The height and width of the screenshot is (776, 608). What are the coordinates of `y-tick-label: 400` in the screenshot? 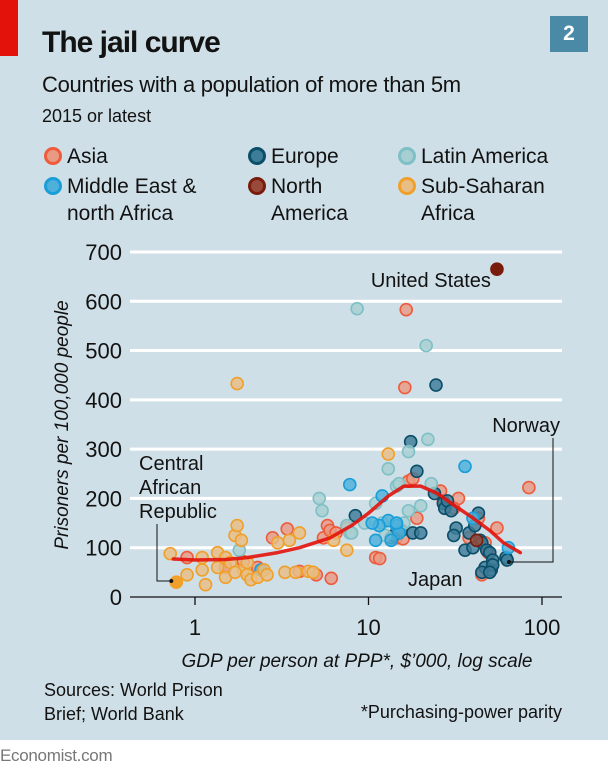 It's located at (103, 400).